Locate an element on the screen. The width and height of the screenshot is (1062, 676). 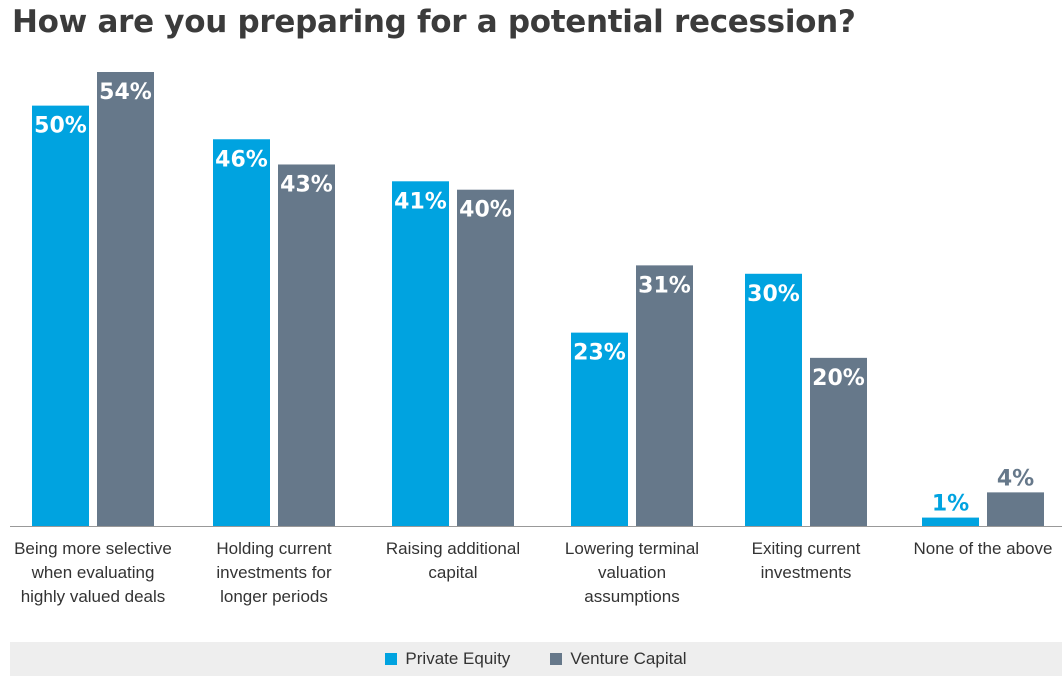
category-label: Exiting current investments is located at coordinates (806, 560).